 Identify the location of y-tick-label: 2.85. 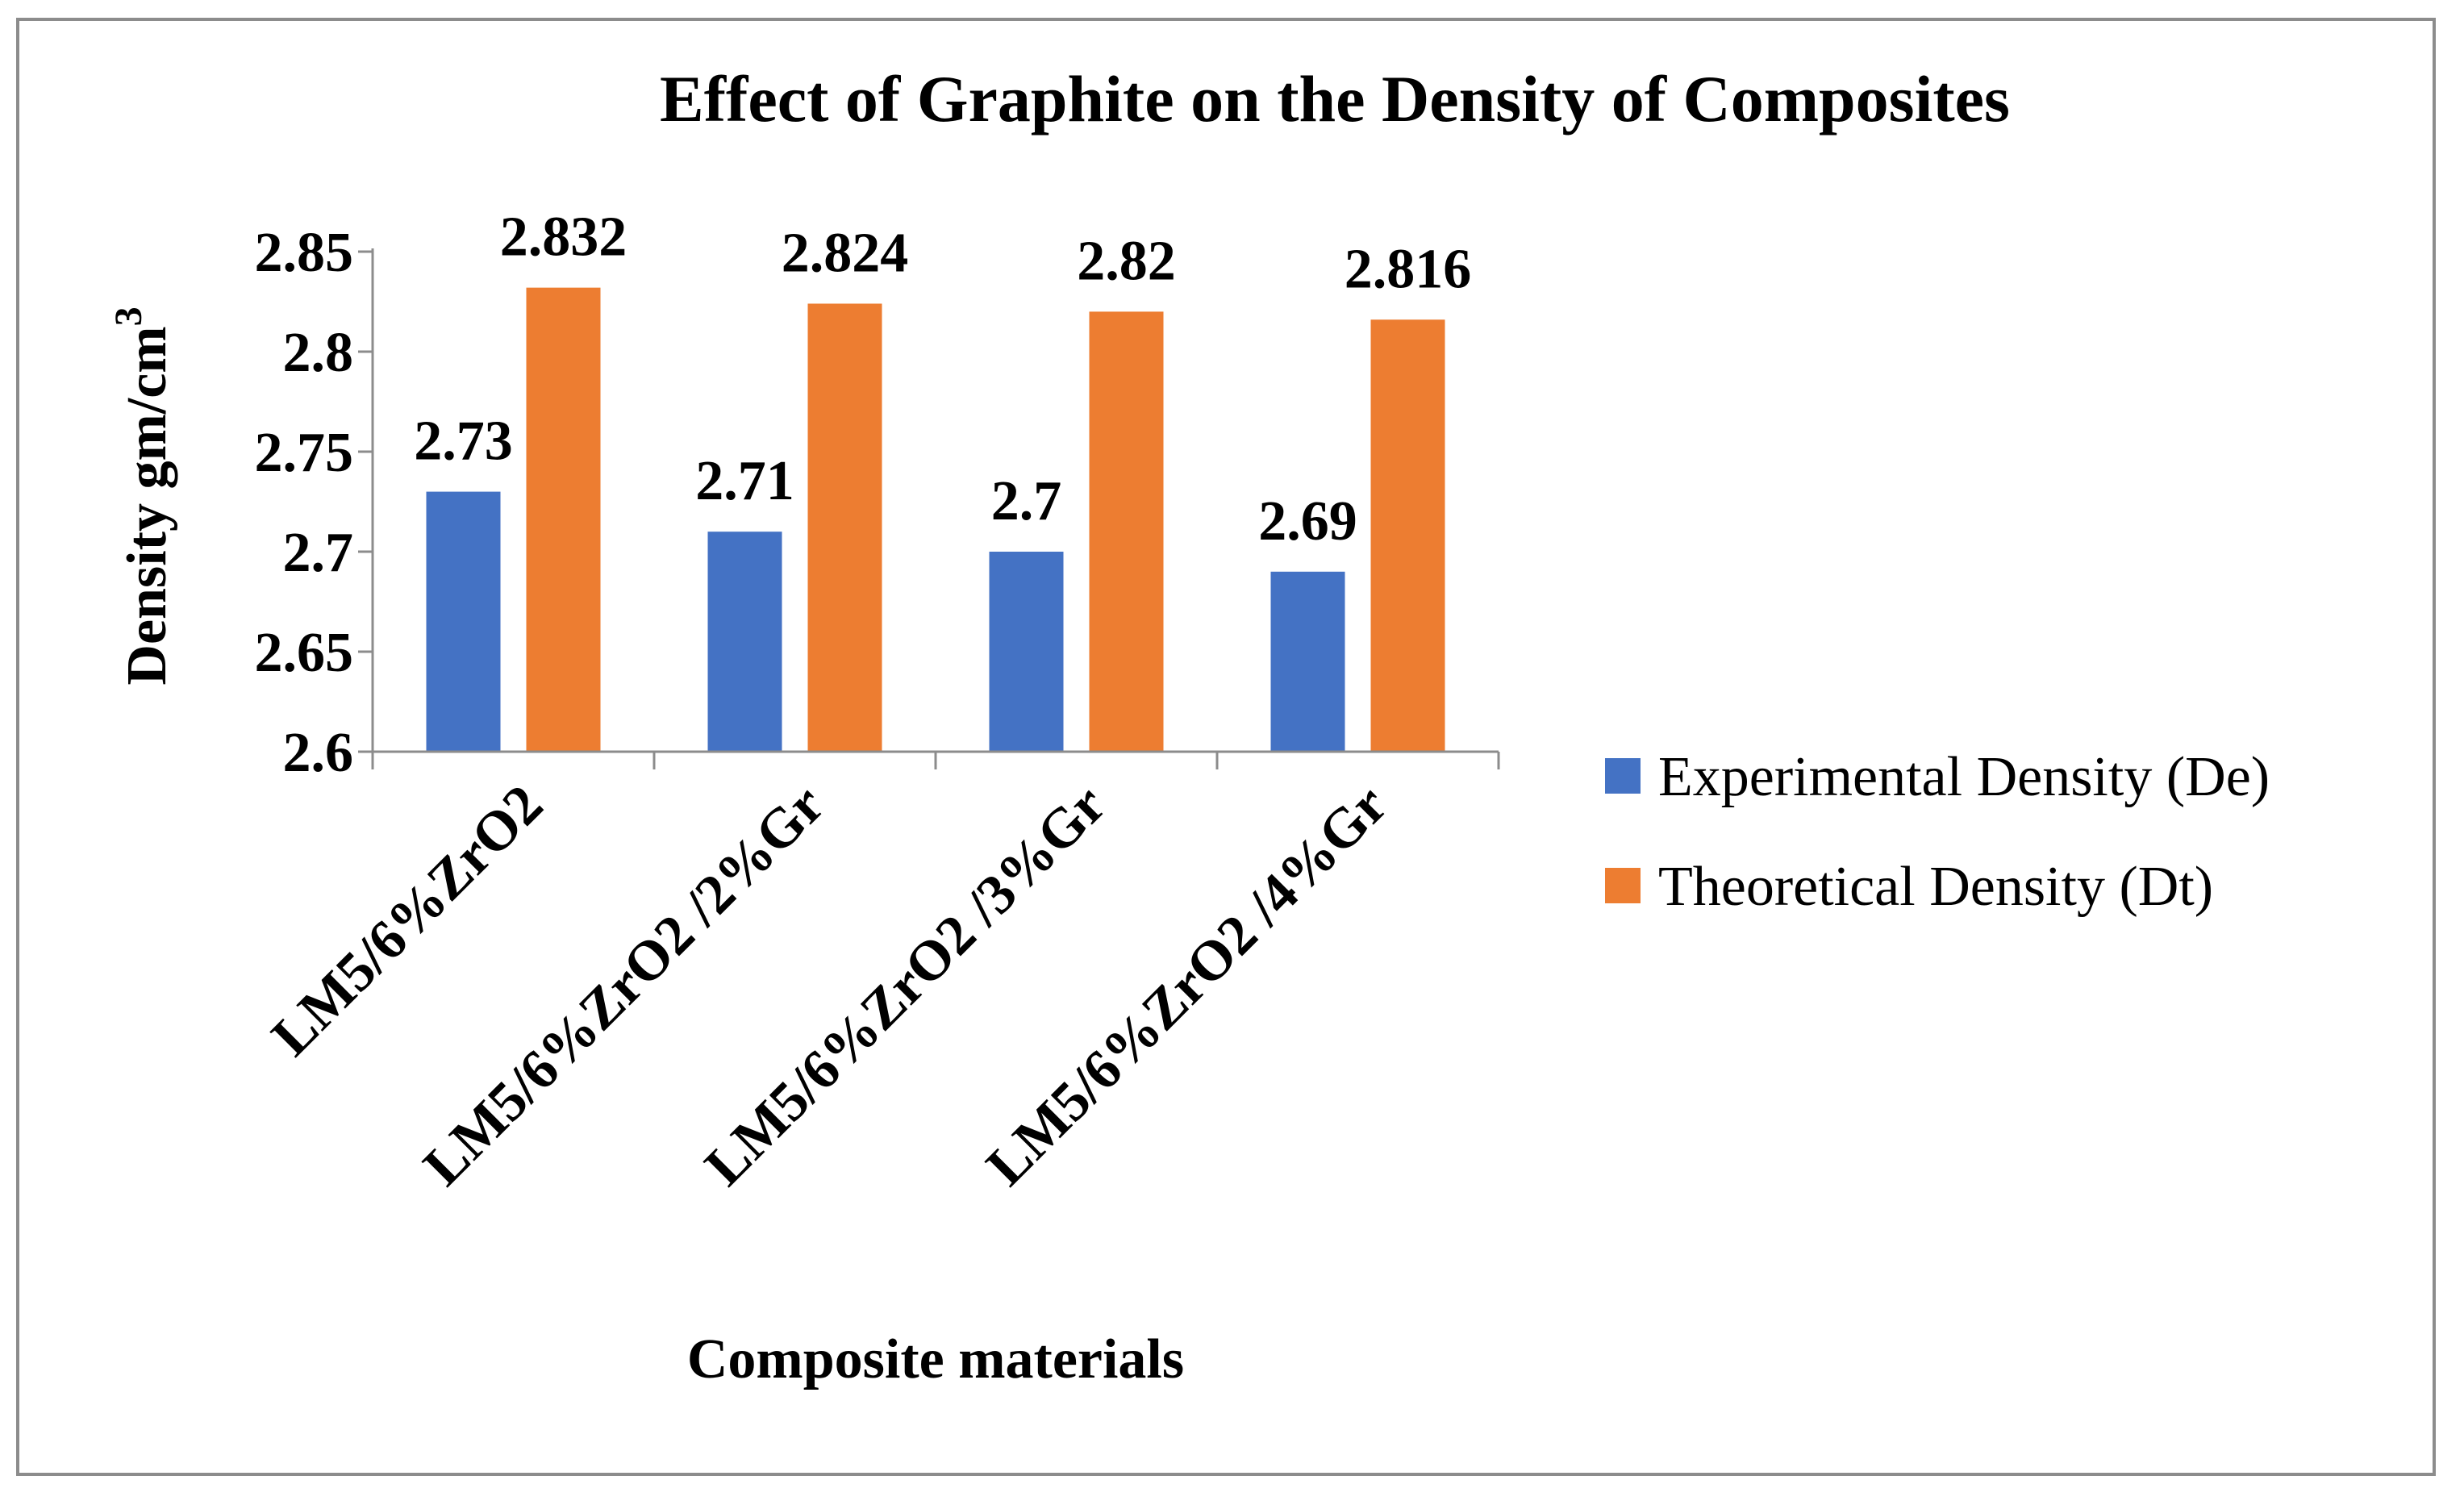
(304, 253).